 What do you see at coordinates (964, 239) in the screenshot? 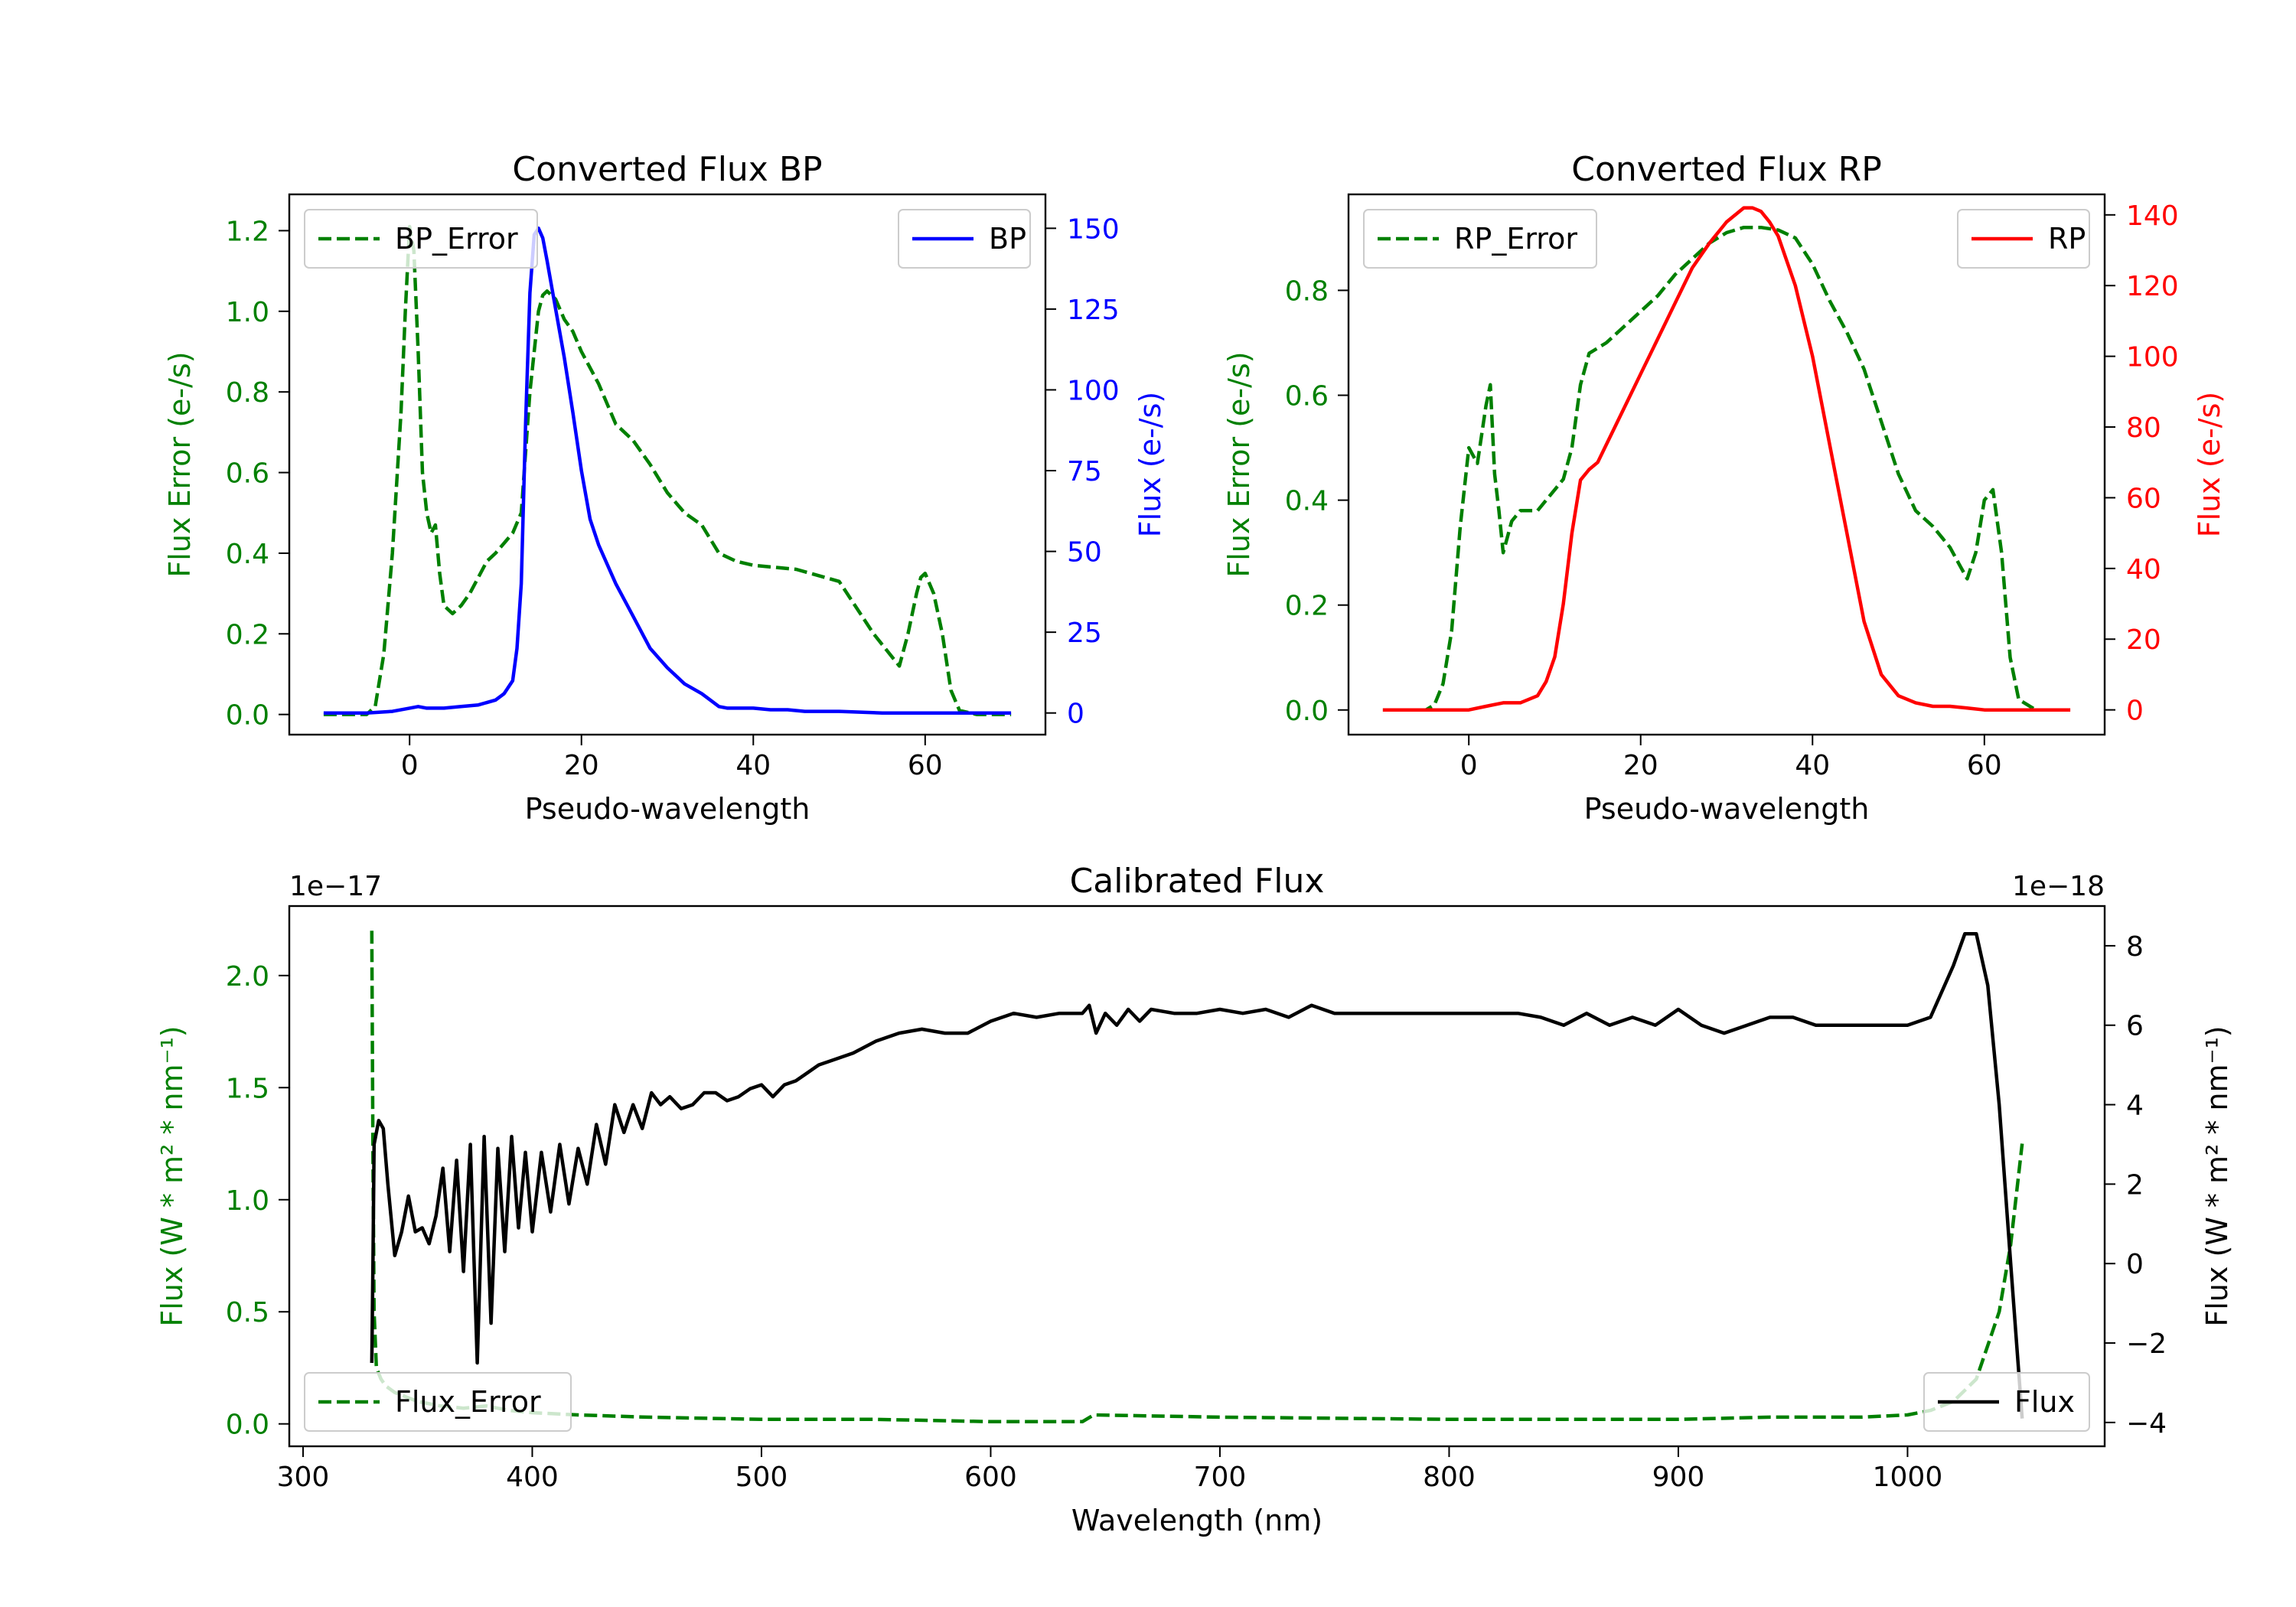
I see `legend-bp: BP` at bounding box center [964, 239].